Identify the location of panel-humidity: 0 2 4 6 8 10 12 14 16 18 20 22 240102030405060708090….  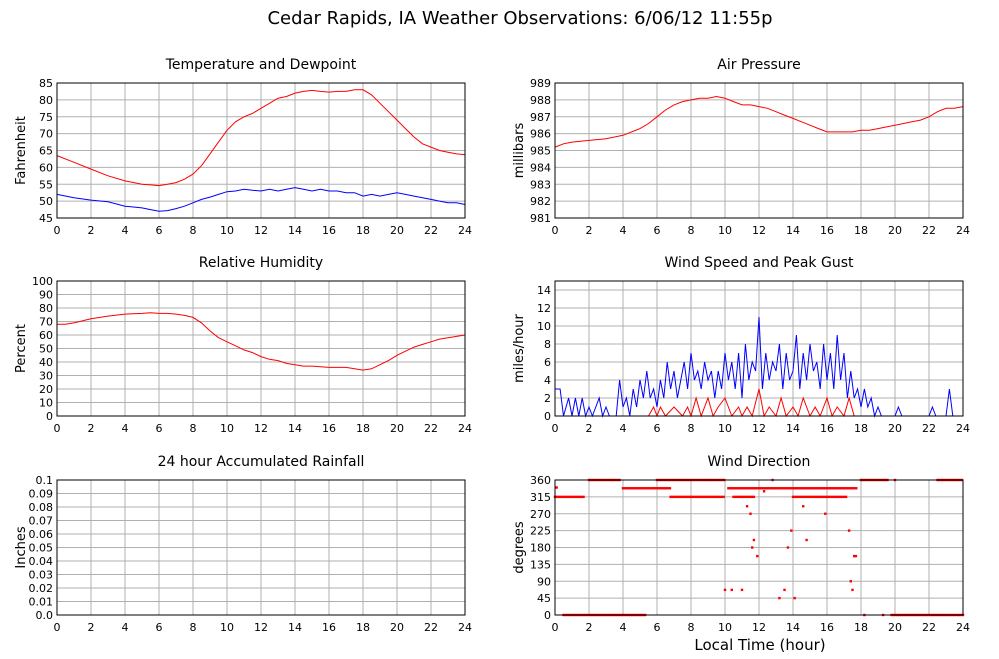
(243, 345).